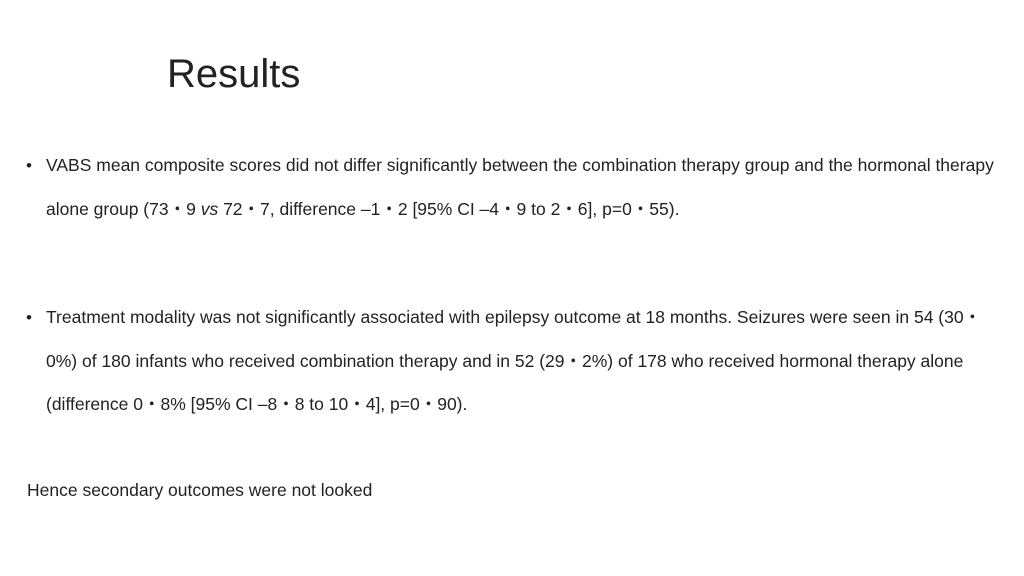 The height and width of the screenshot is (576, 1024). I want to click on conclusion-text: Hence secondary outcomes were not looked, so click(200, 490).